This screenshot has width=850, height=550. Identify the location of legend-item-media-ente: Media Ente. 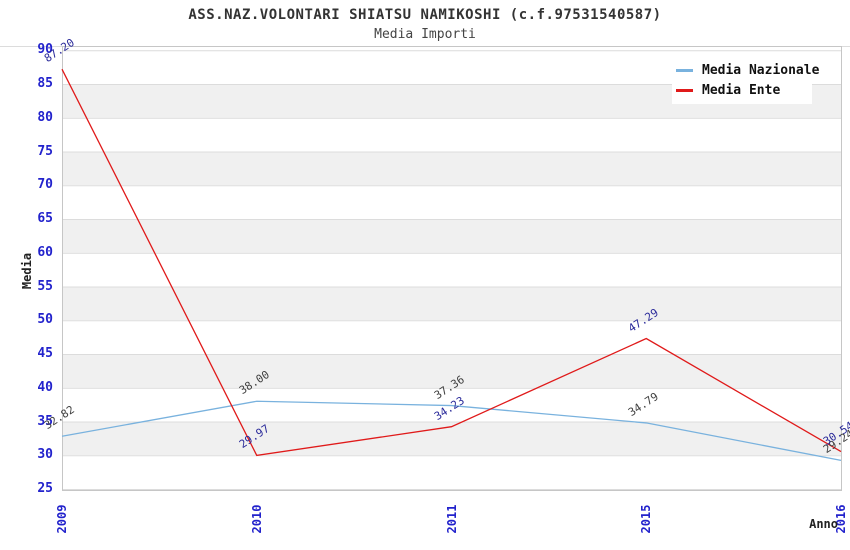
(742, 90).